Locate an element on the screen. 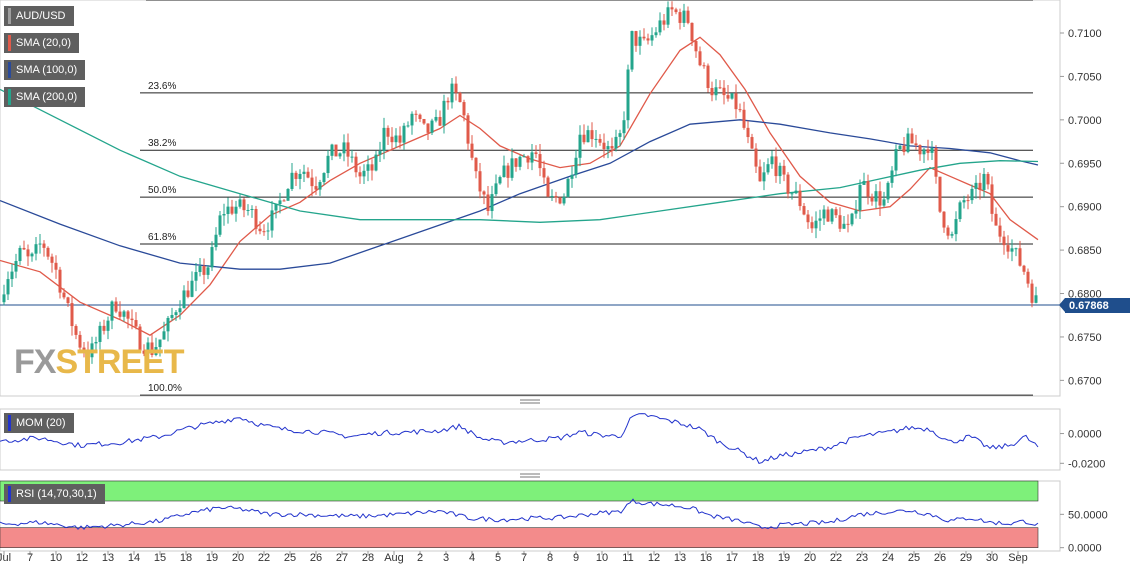 Image resolution: width=1132 pixels, height=574 pixels. main-y-tick-label: 0.6800 is located at coordinates (1085, 295).